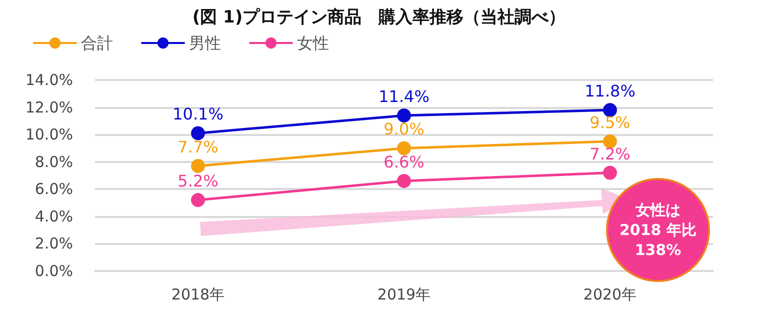 This screenshot has width=758, height=324. Describe the element at coordinates (610, 295) in the screenshot. I see `x-tick-label: 2020年` at that location.